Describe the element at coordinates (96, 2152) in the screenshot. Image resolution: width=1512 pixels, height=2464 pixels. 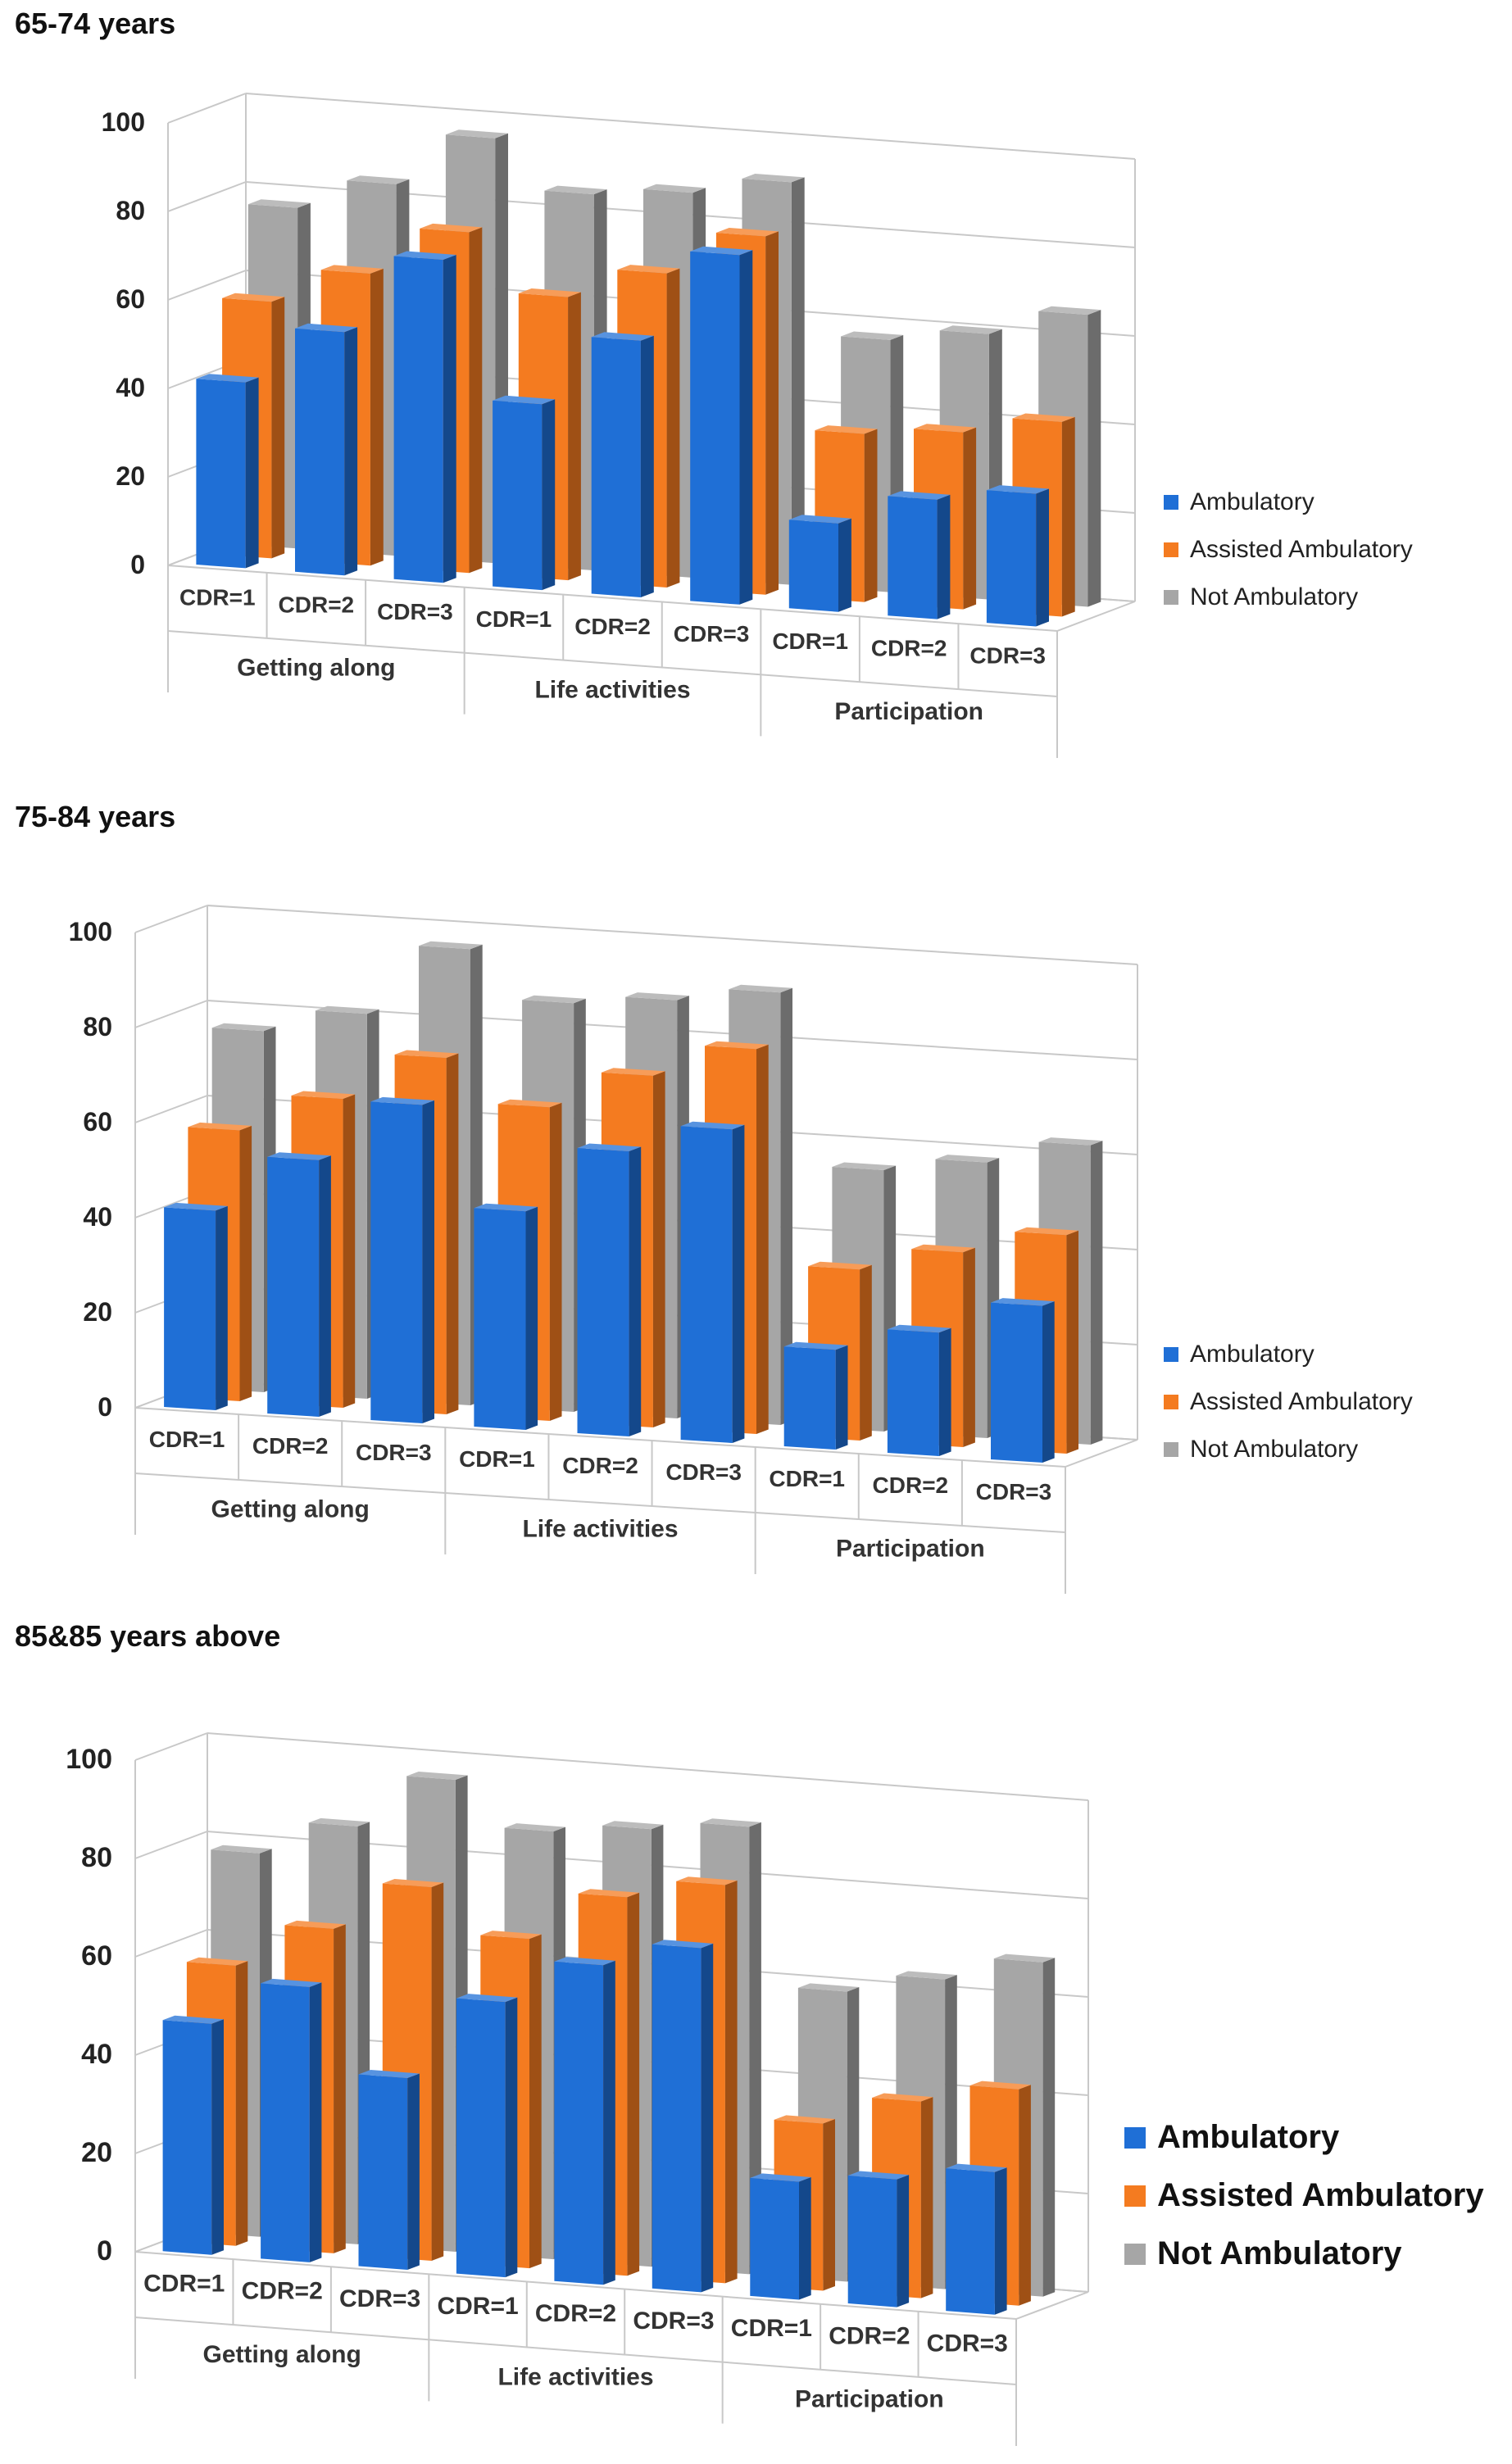
I see `y-tick-label: 20` at that location.